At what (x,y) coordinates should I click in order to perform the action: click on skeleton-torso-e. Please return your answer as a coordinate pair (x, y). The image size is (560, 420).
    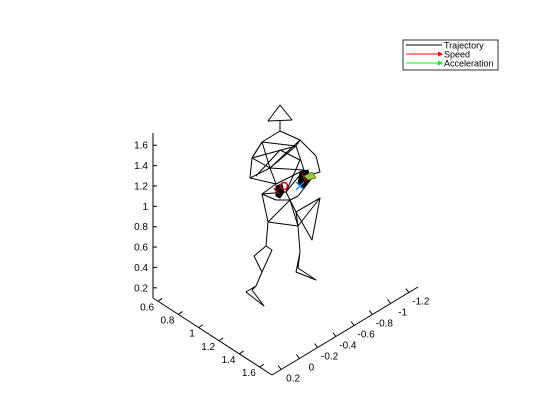
    Looking at the image, I should click on (278, 171).